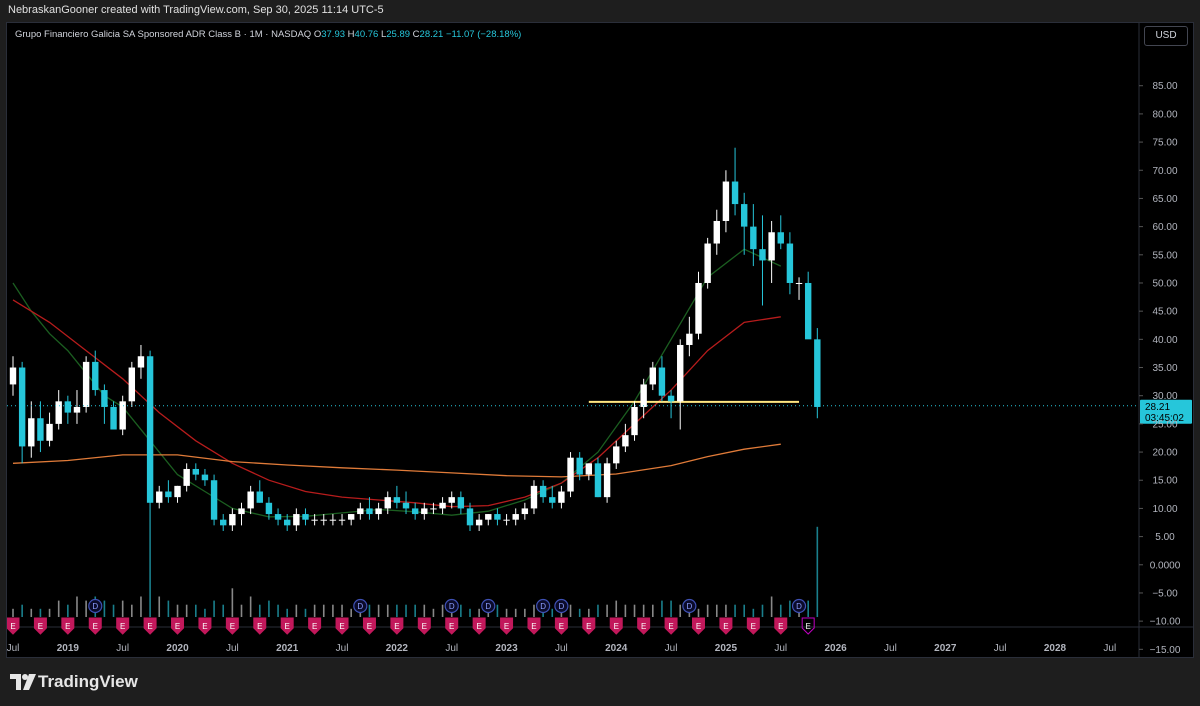 The width and height of the screenshot is (1200, 706). I want to click on brand-name: TradingView, so click(88, 681).